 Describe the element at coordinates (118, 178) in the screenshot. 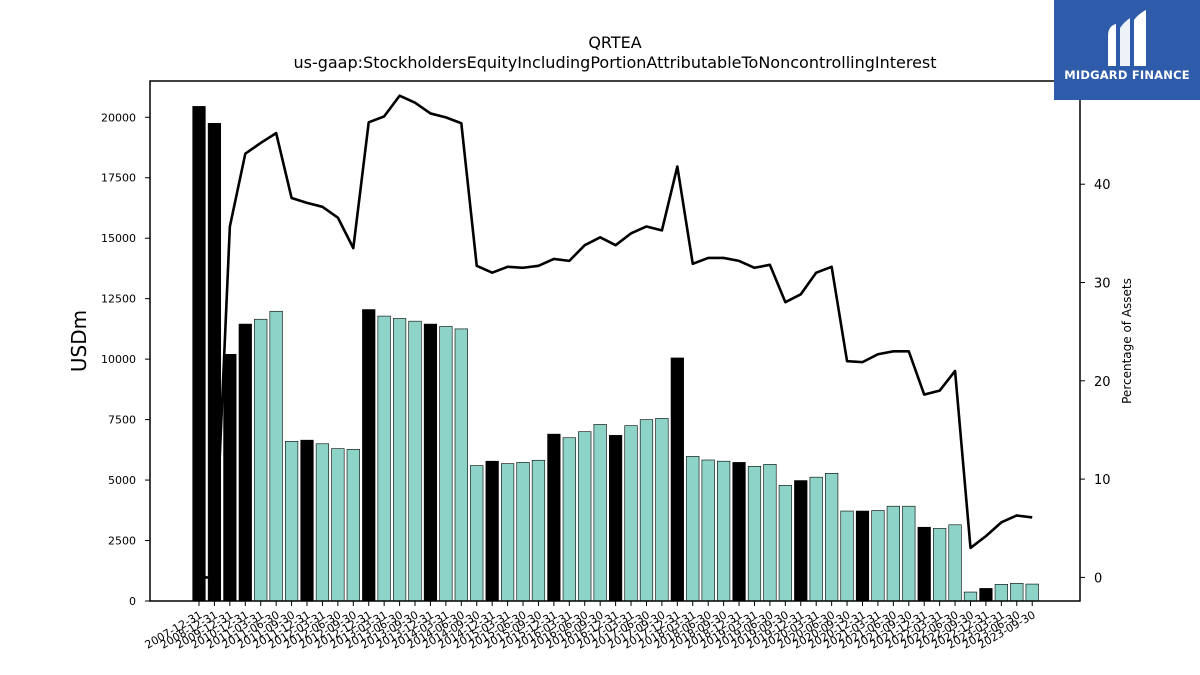

I see `left-tick-label: 17500` at that location.